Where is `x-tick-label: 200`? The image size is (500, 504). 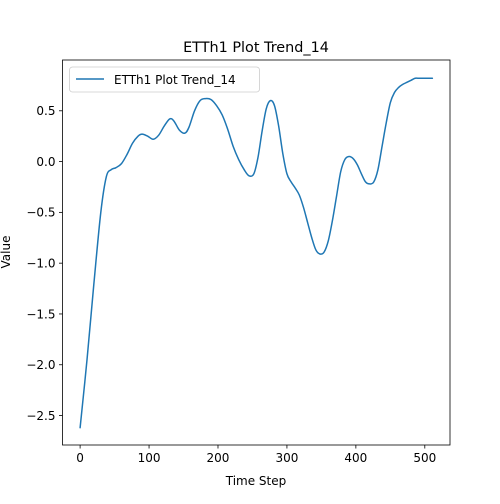 x-tick-label: 200 is located at coordinates (218, 458).